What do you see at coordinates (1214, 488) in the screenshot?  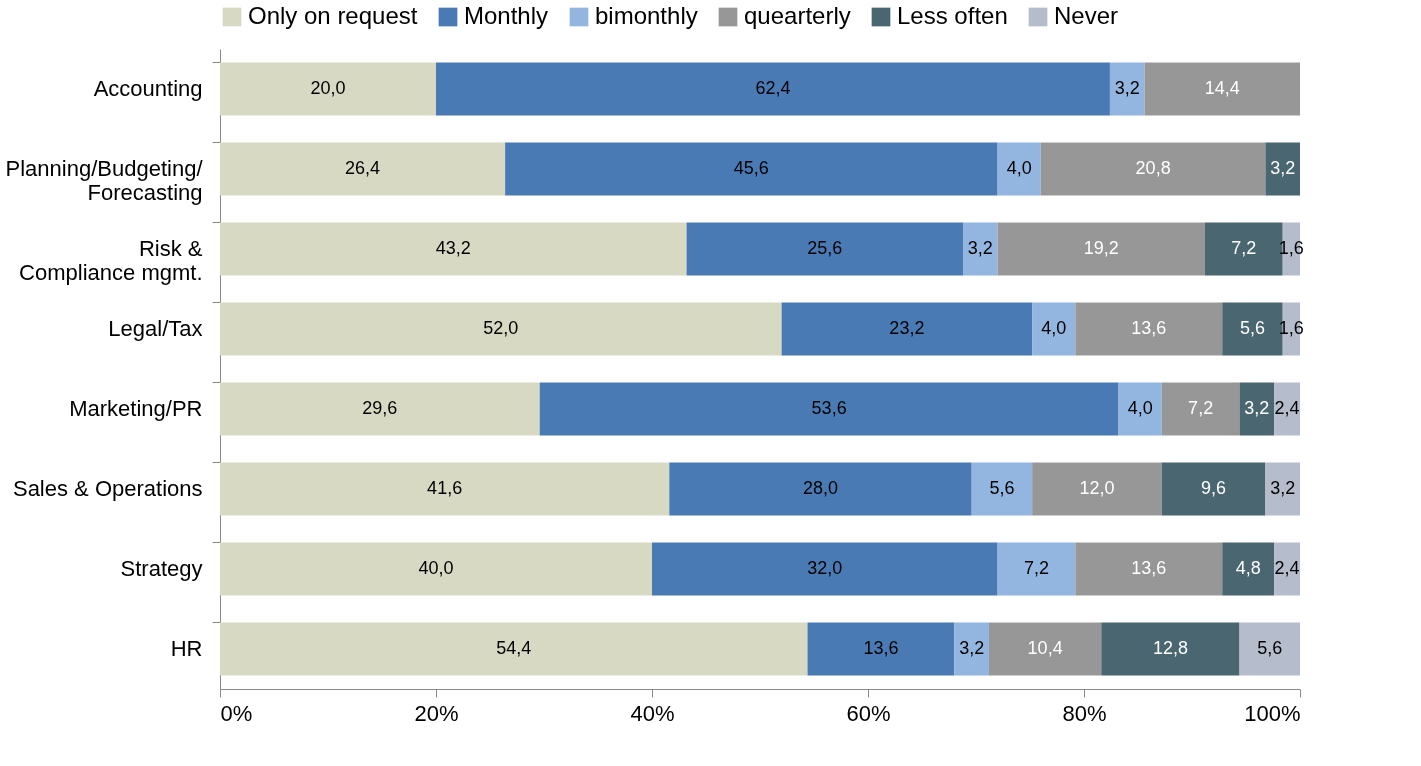 I see `data-label: 9,6` at bounding box center [1214, 488].